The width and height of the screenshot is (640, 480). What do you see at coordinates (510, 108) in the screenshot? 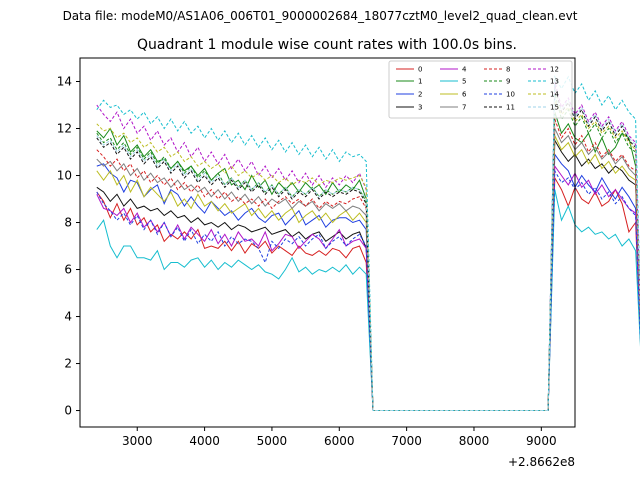
I see `legend-label-11: 11` at bounding box center [510, 108].